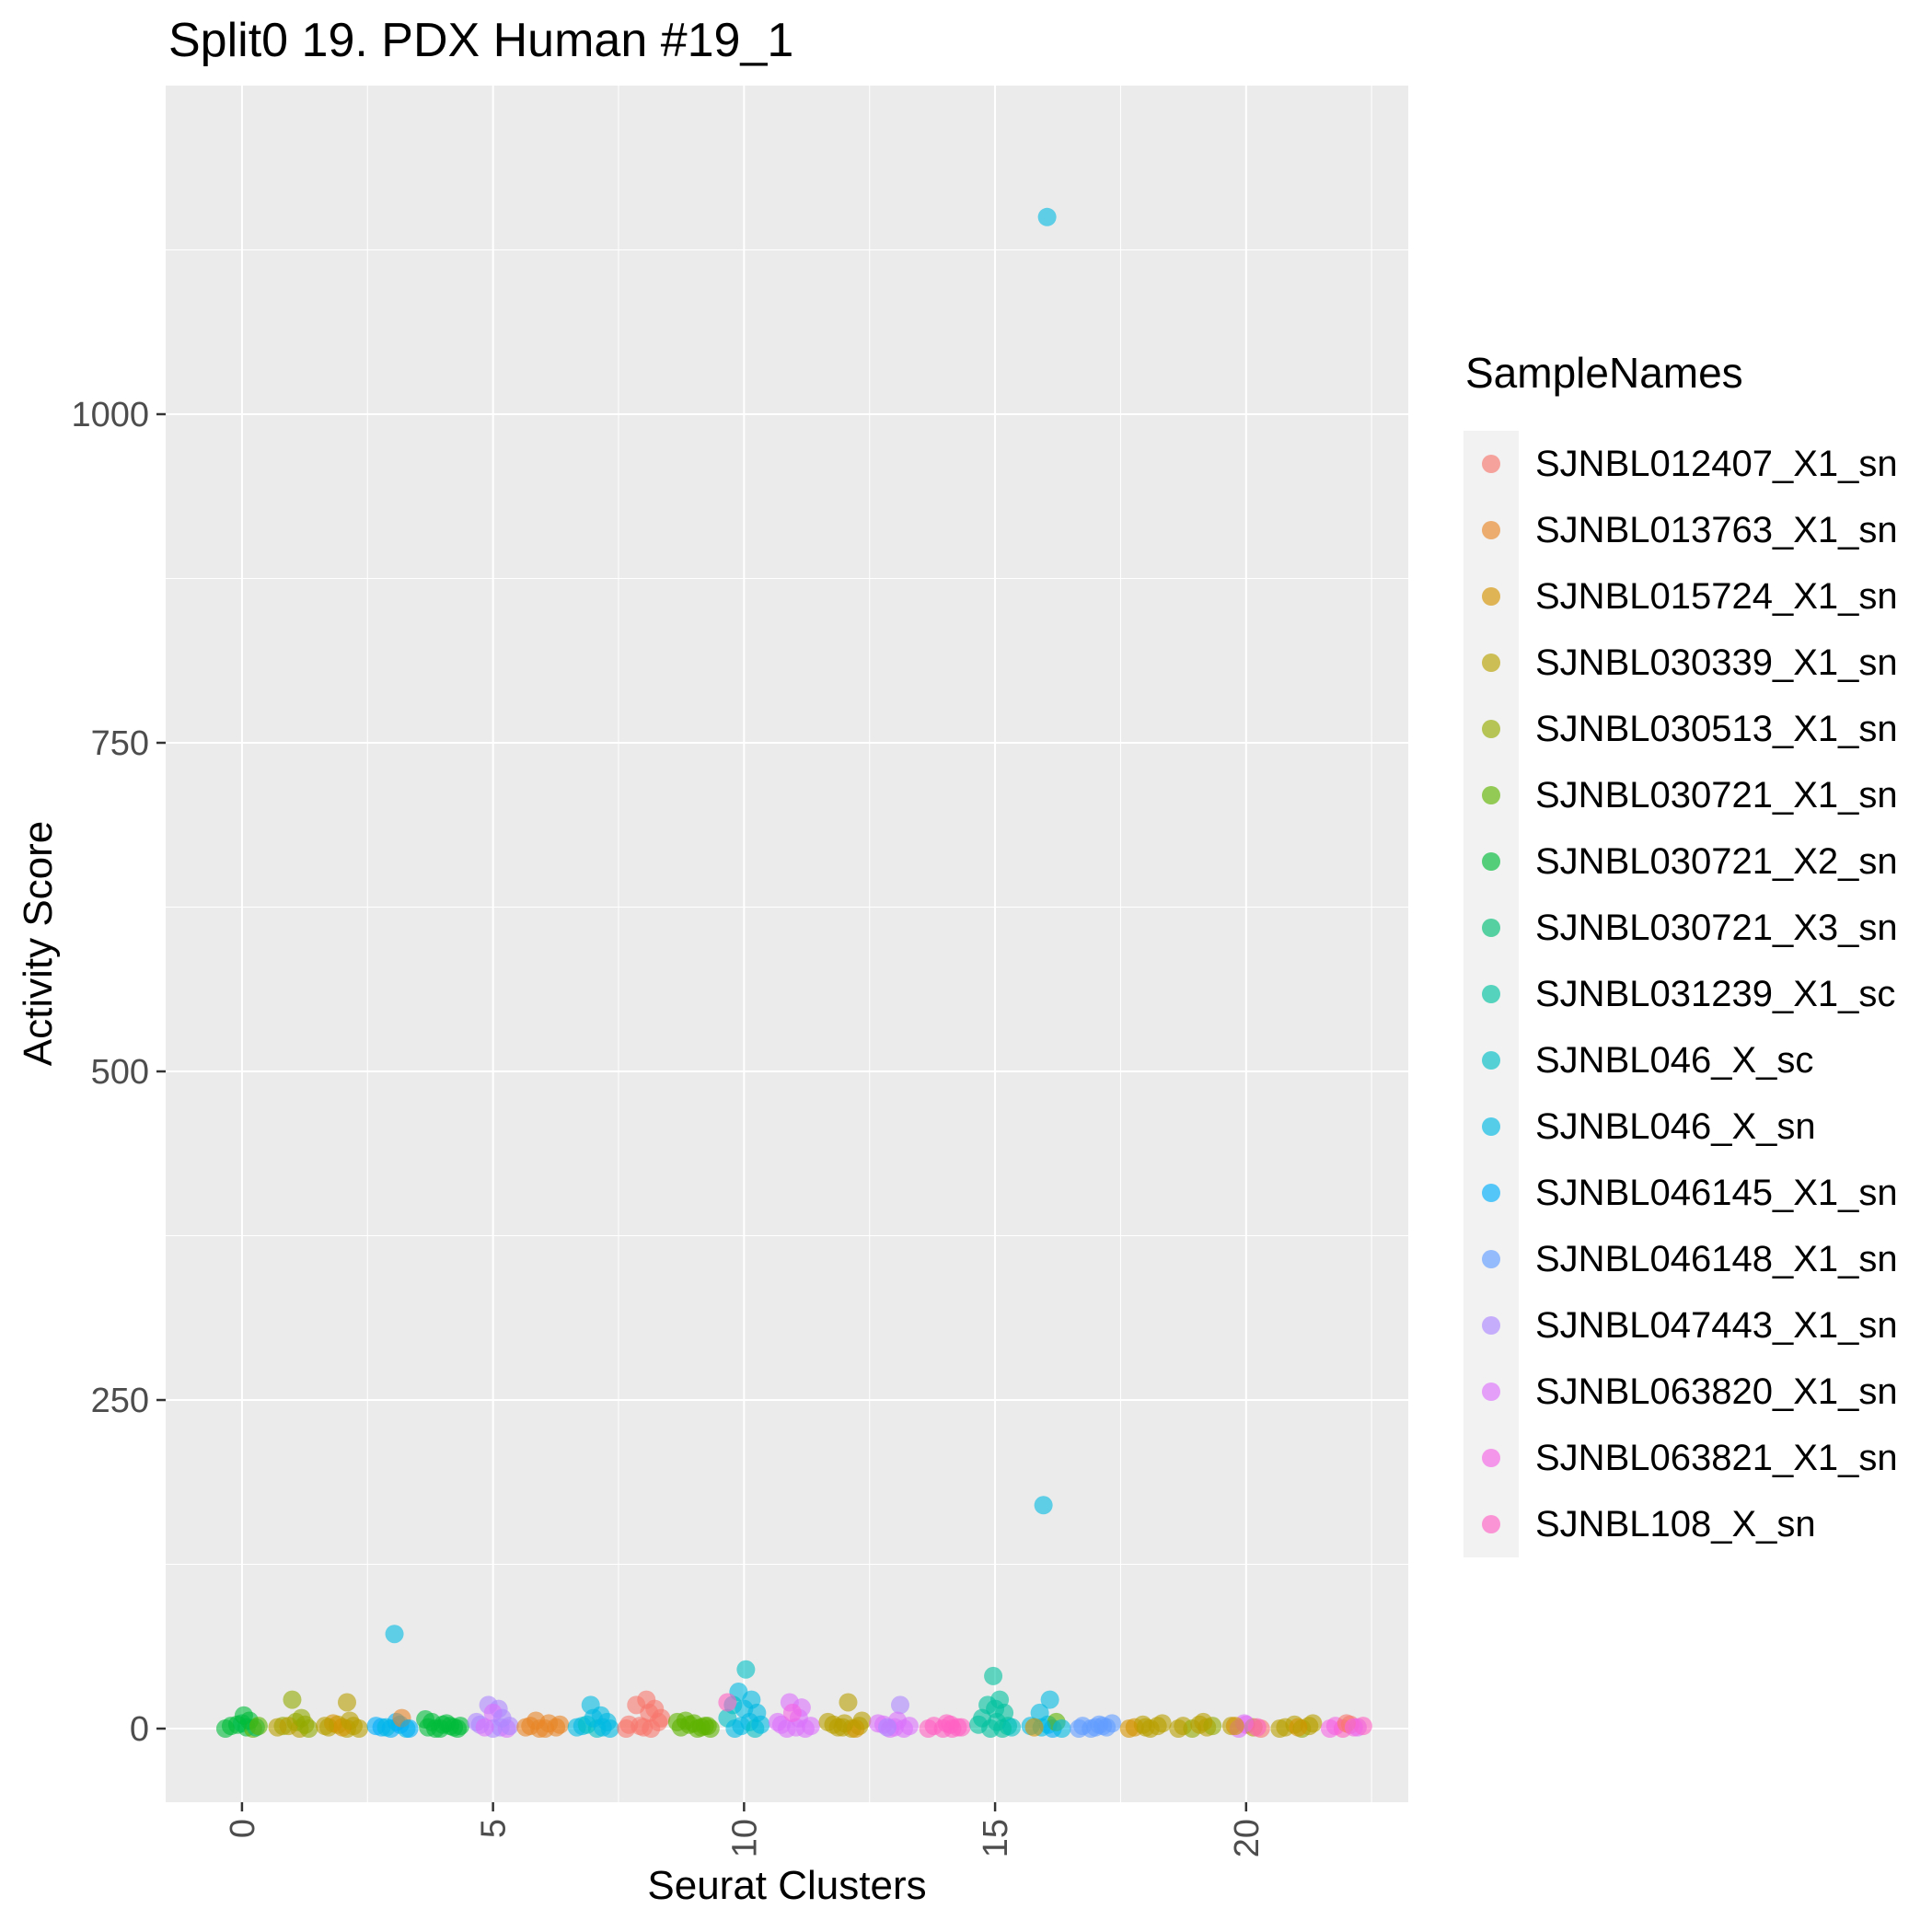 This screenshot has width=1932, height=1932. Describe the element at coordinates (120, 1073) in the screenshot. I see `y-tick-label: 500` at that location.